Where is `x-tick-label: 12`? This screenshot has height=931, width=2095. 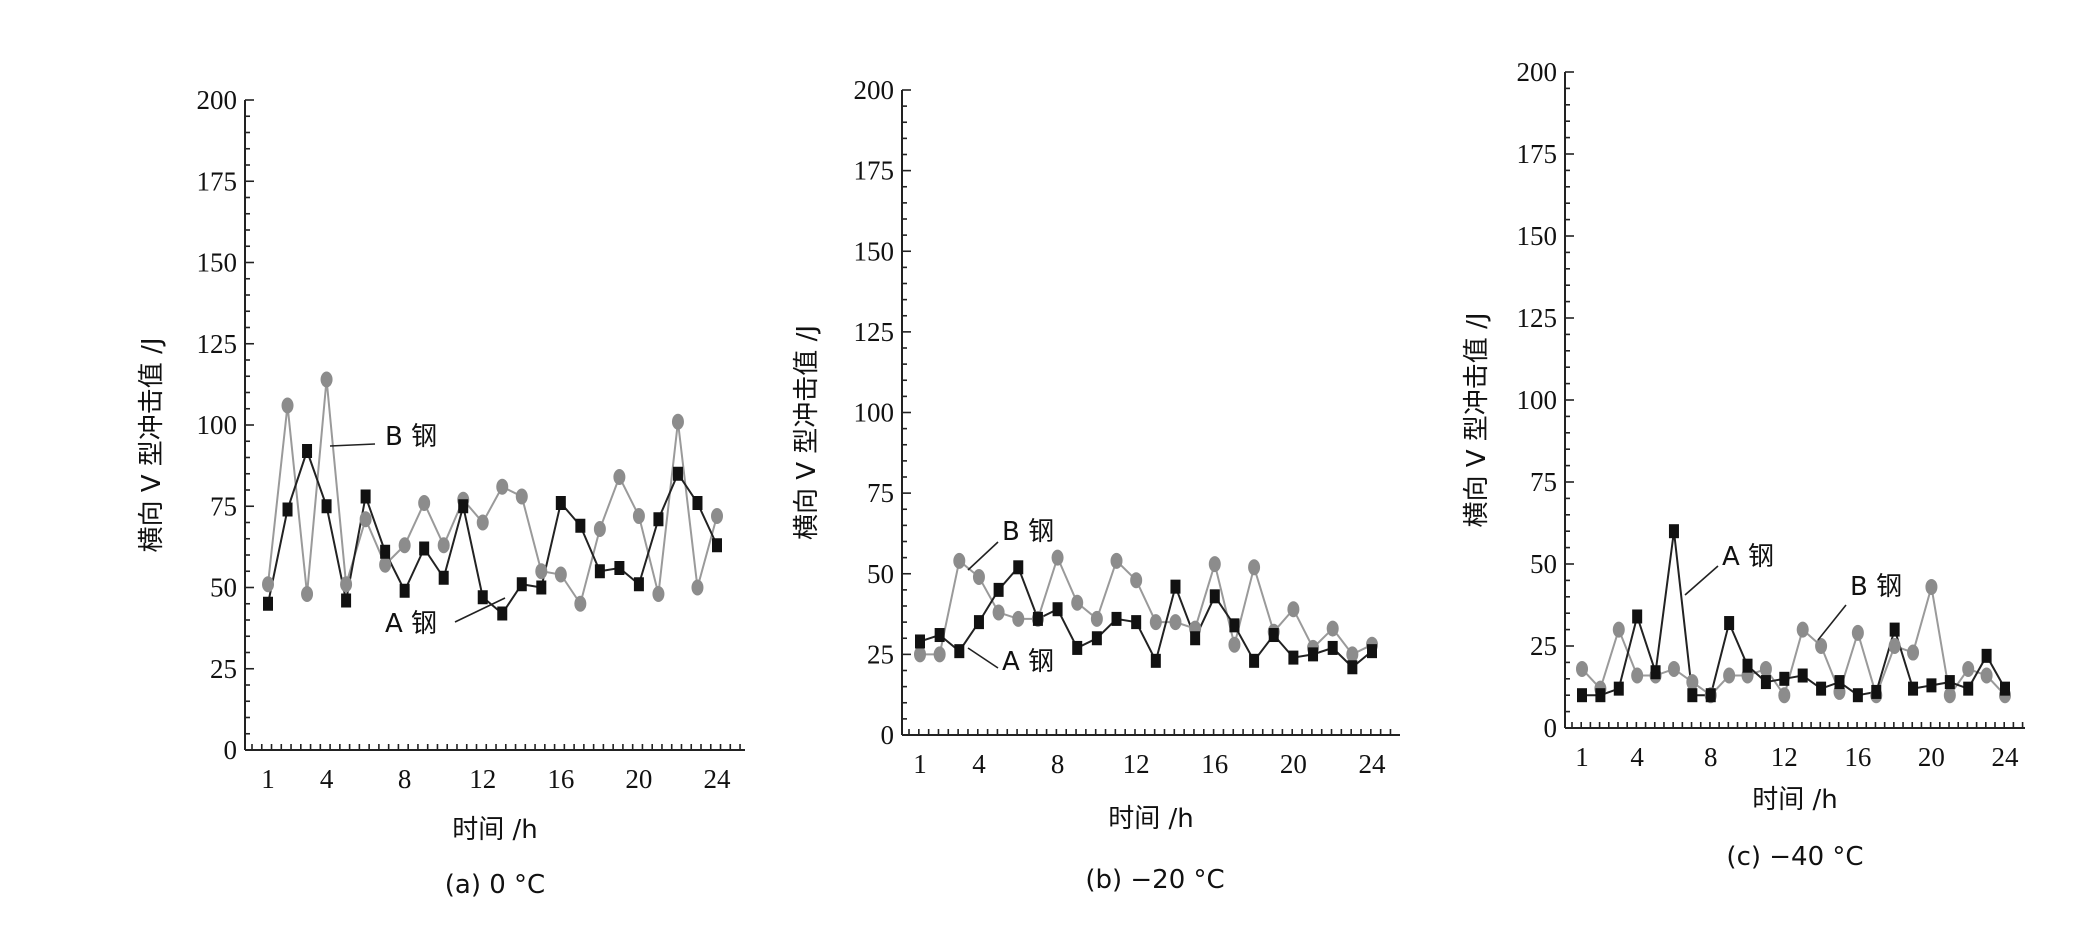
x-tick-label: 12 is located at coordinates (1784, 757).